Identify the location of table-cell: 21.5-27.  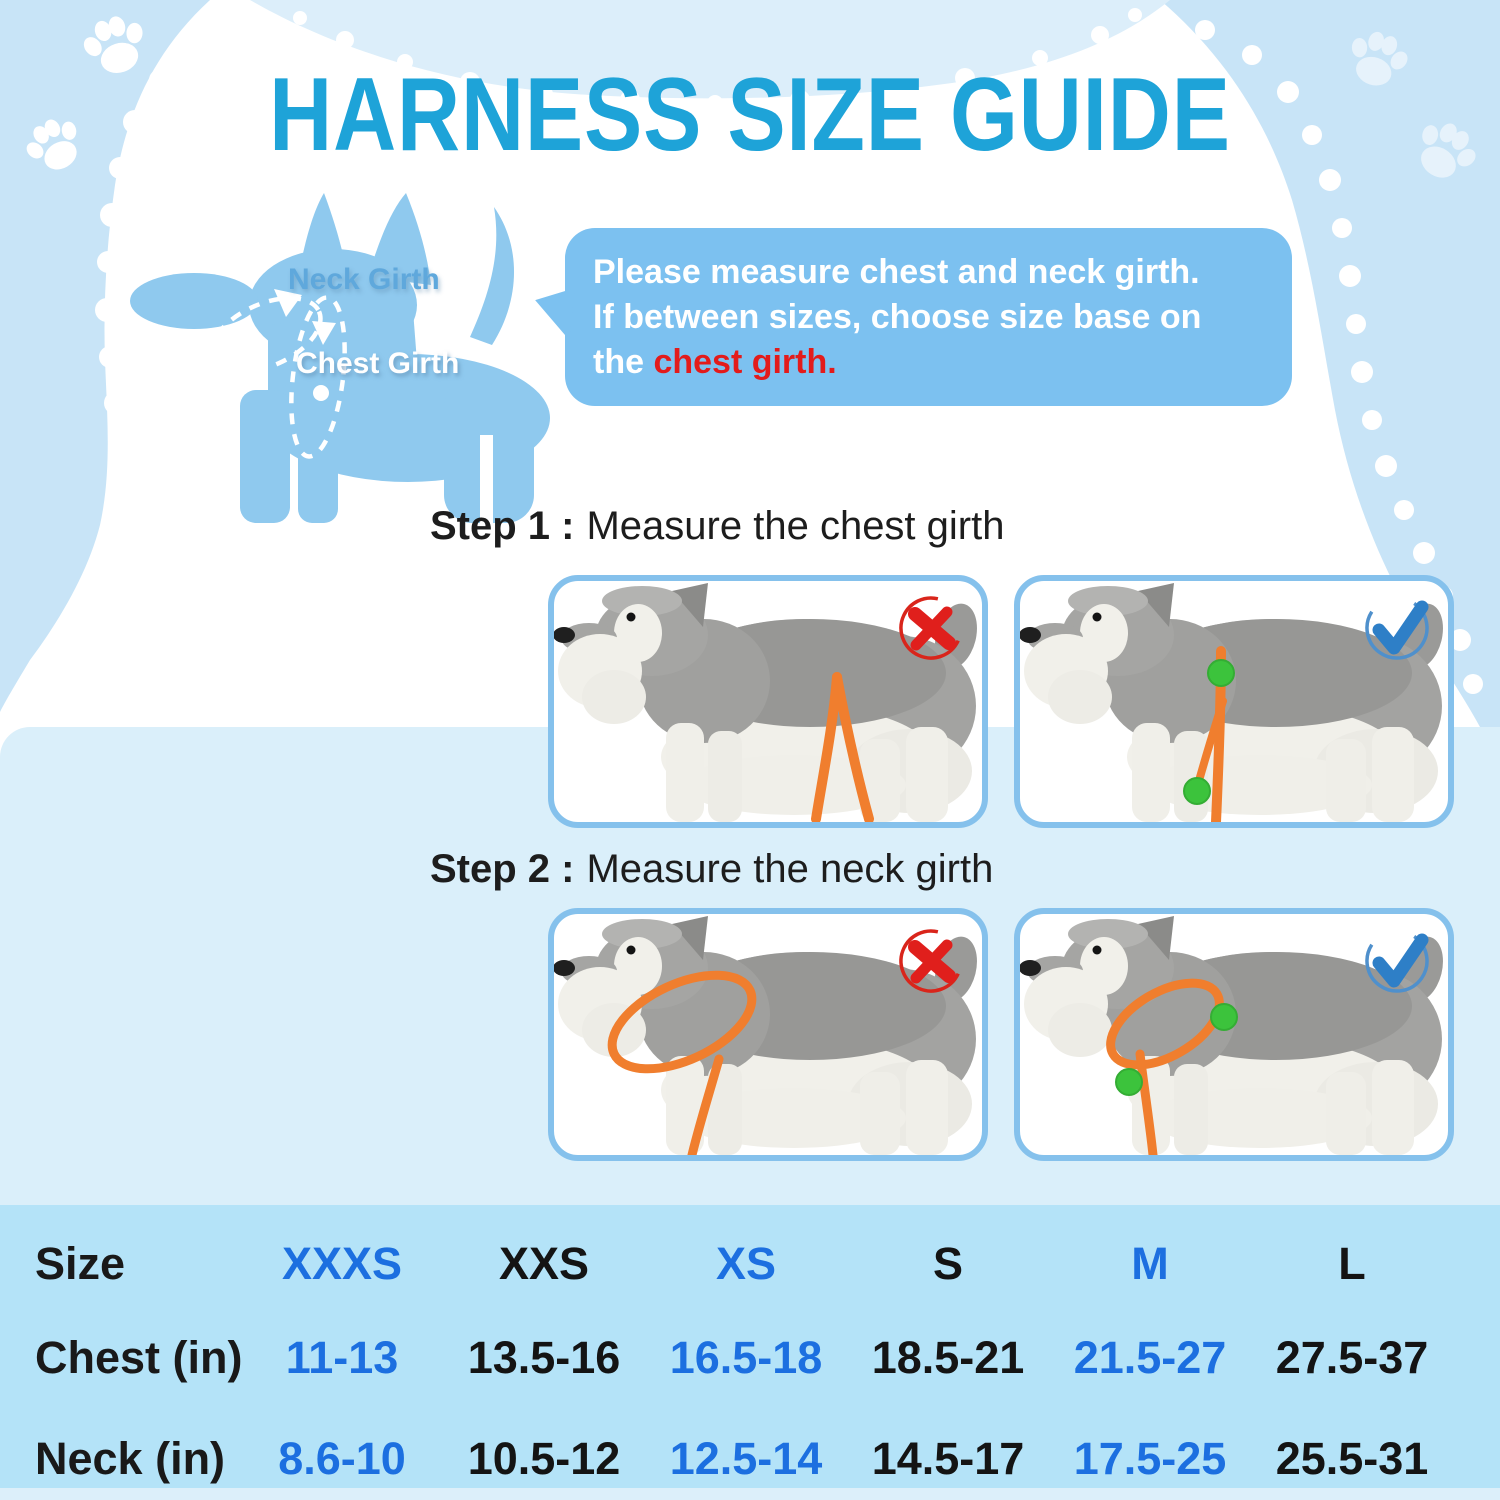
(1150, 1357).